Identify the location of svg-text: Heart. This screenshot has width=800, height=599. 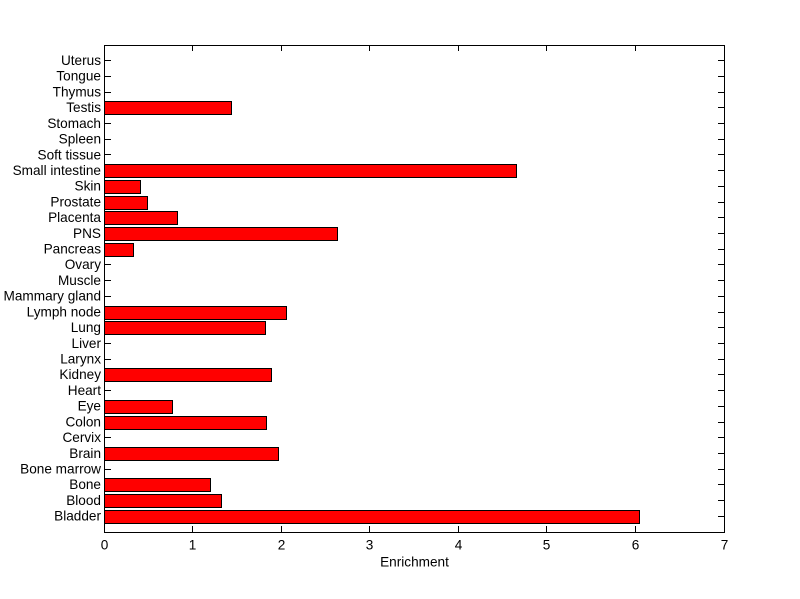
(84, 390).